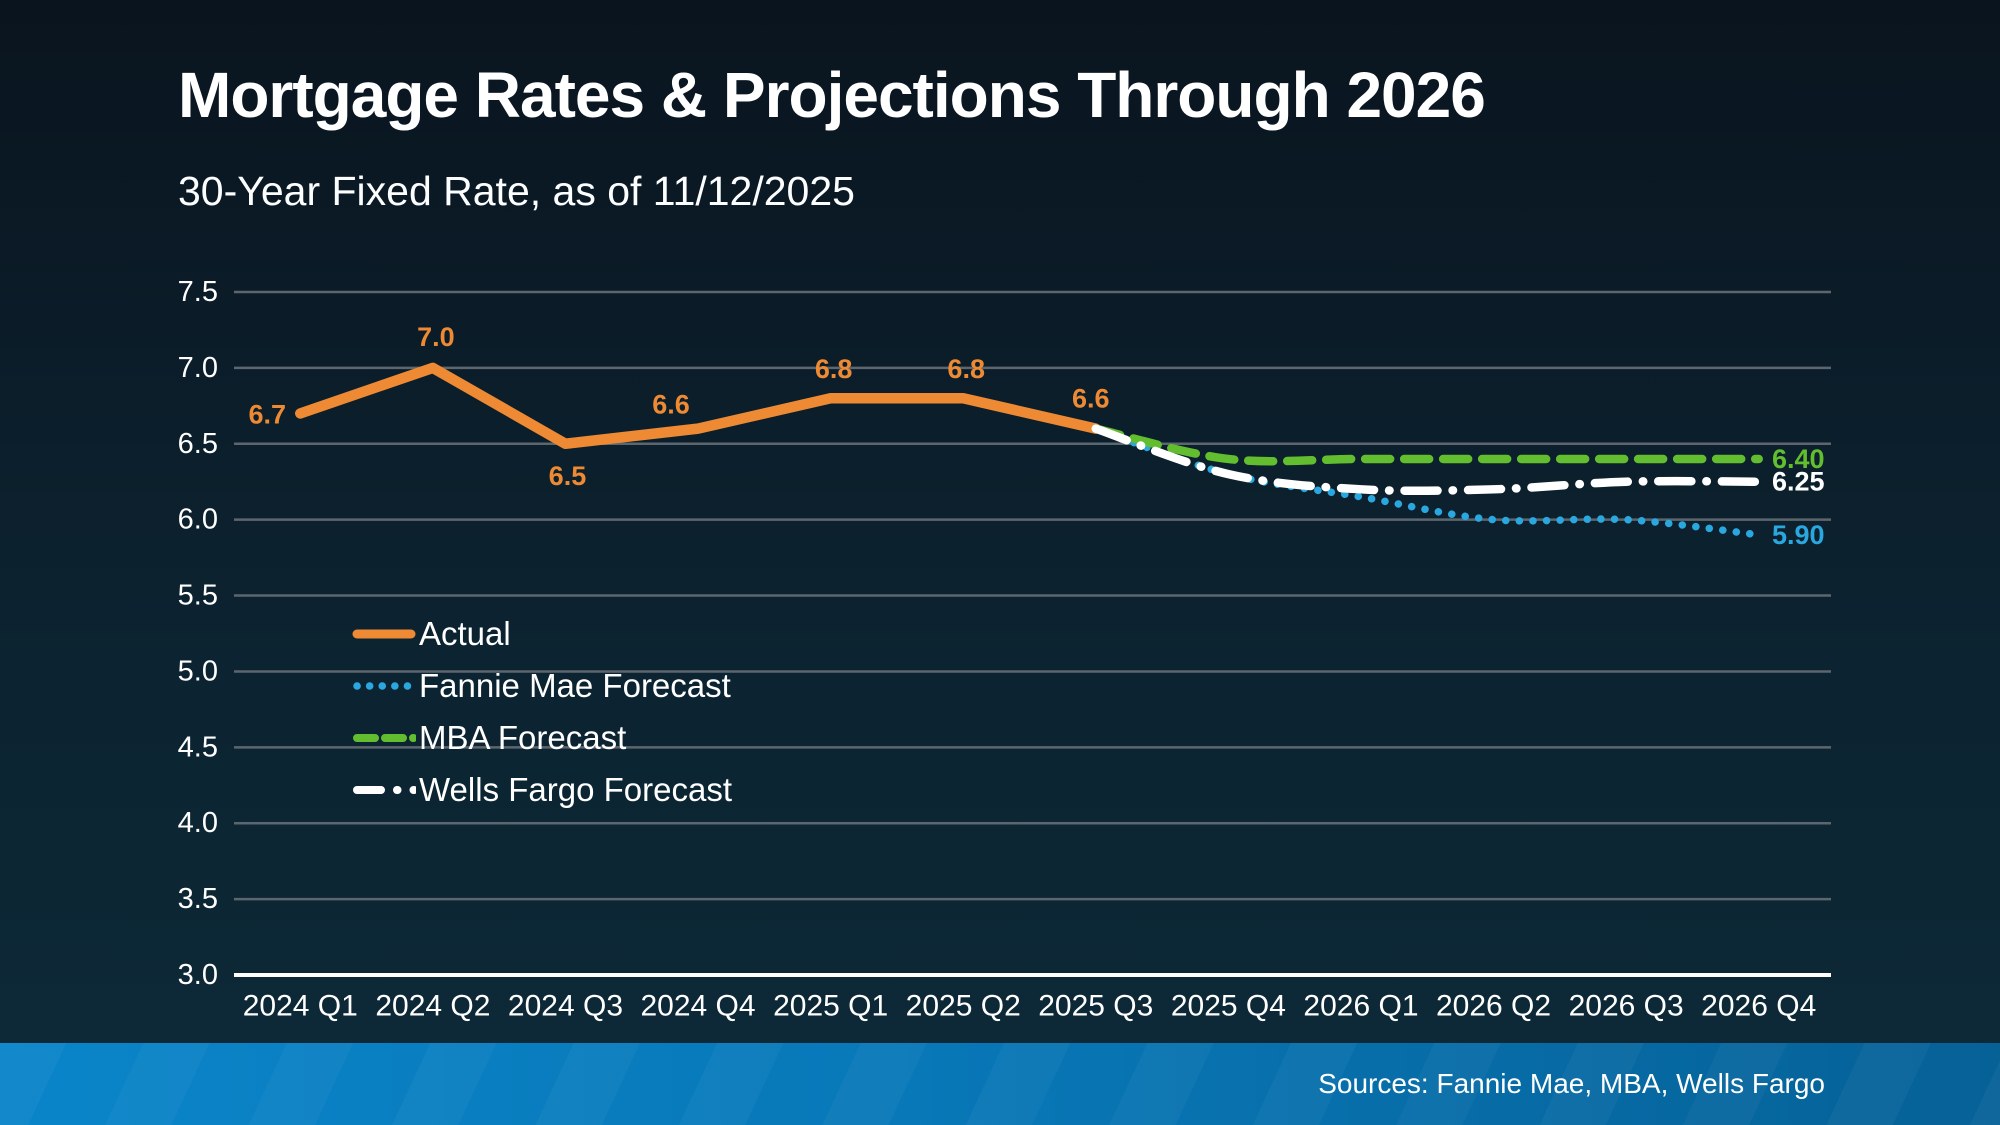 The height and width of the screenshot is (1125, 2000). Describe the element at coordinates (542, 634) in the screenshot. I see `legend-item-actual: Actual` at that location.